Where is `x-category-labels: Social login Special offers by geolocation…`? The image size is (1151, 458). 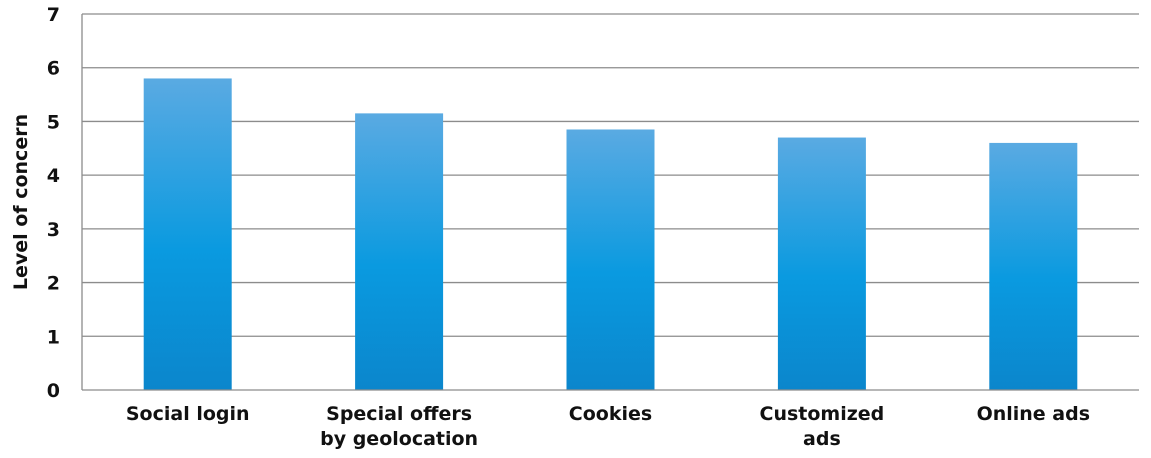 x-category-labels: Social login Special offers by geolocation… is located at coordinates (608, 426).